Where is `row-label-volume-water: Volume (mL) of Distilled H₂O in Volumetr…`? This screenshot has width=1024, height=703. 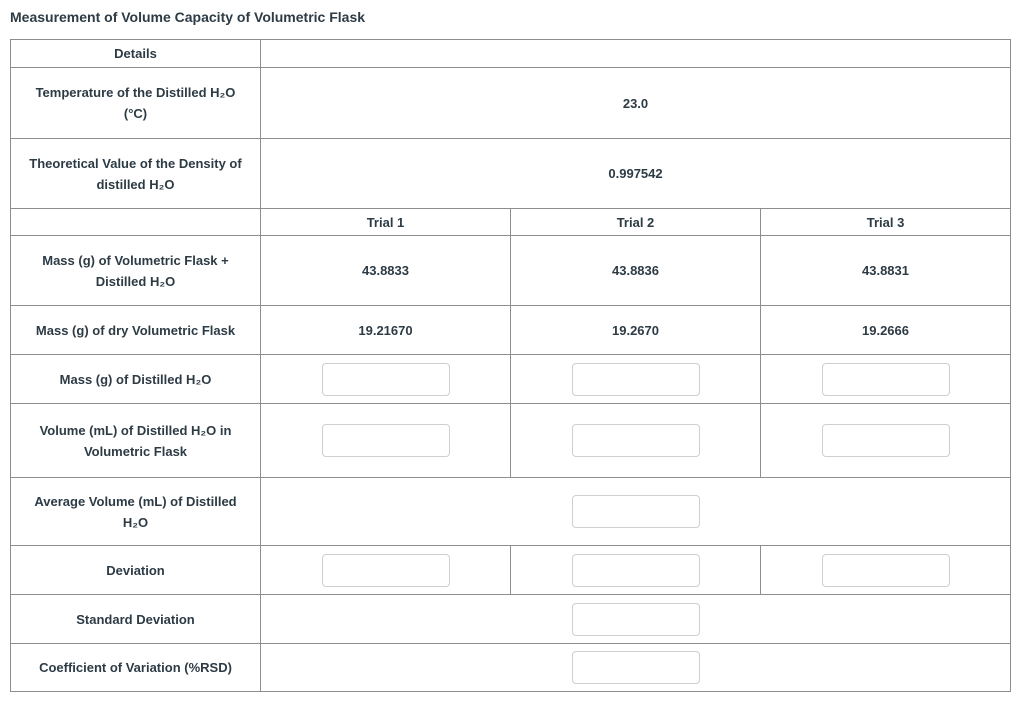
row-label-volume-water: Volume (mL) of Distilled H₂O in Volumetr… is located at coordinates (135, 440).